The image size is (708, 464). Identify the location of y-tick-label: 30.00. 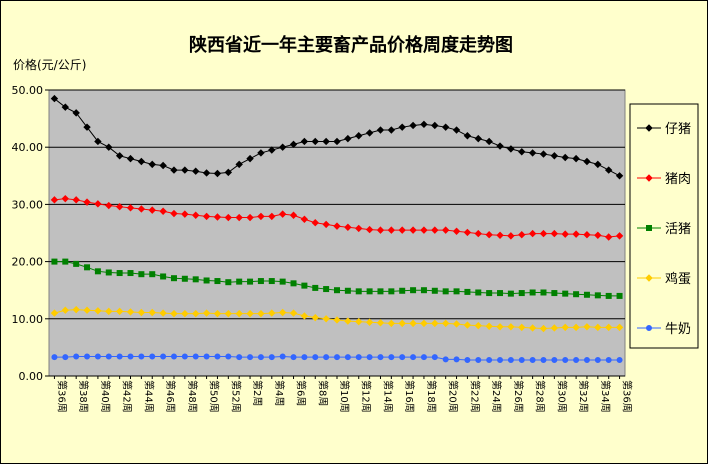
(28, 204).